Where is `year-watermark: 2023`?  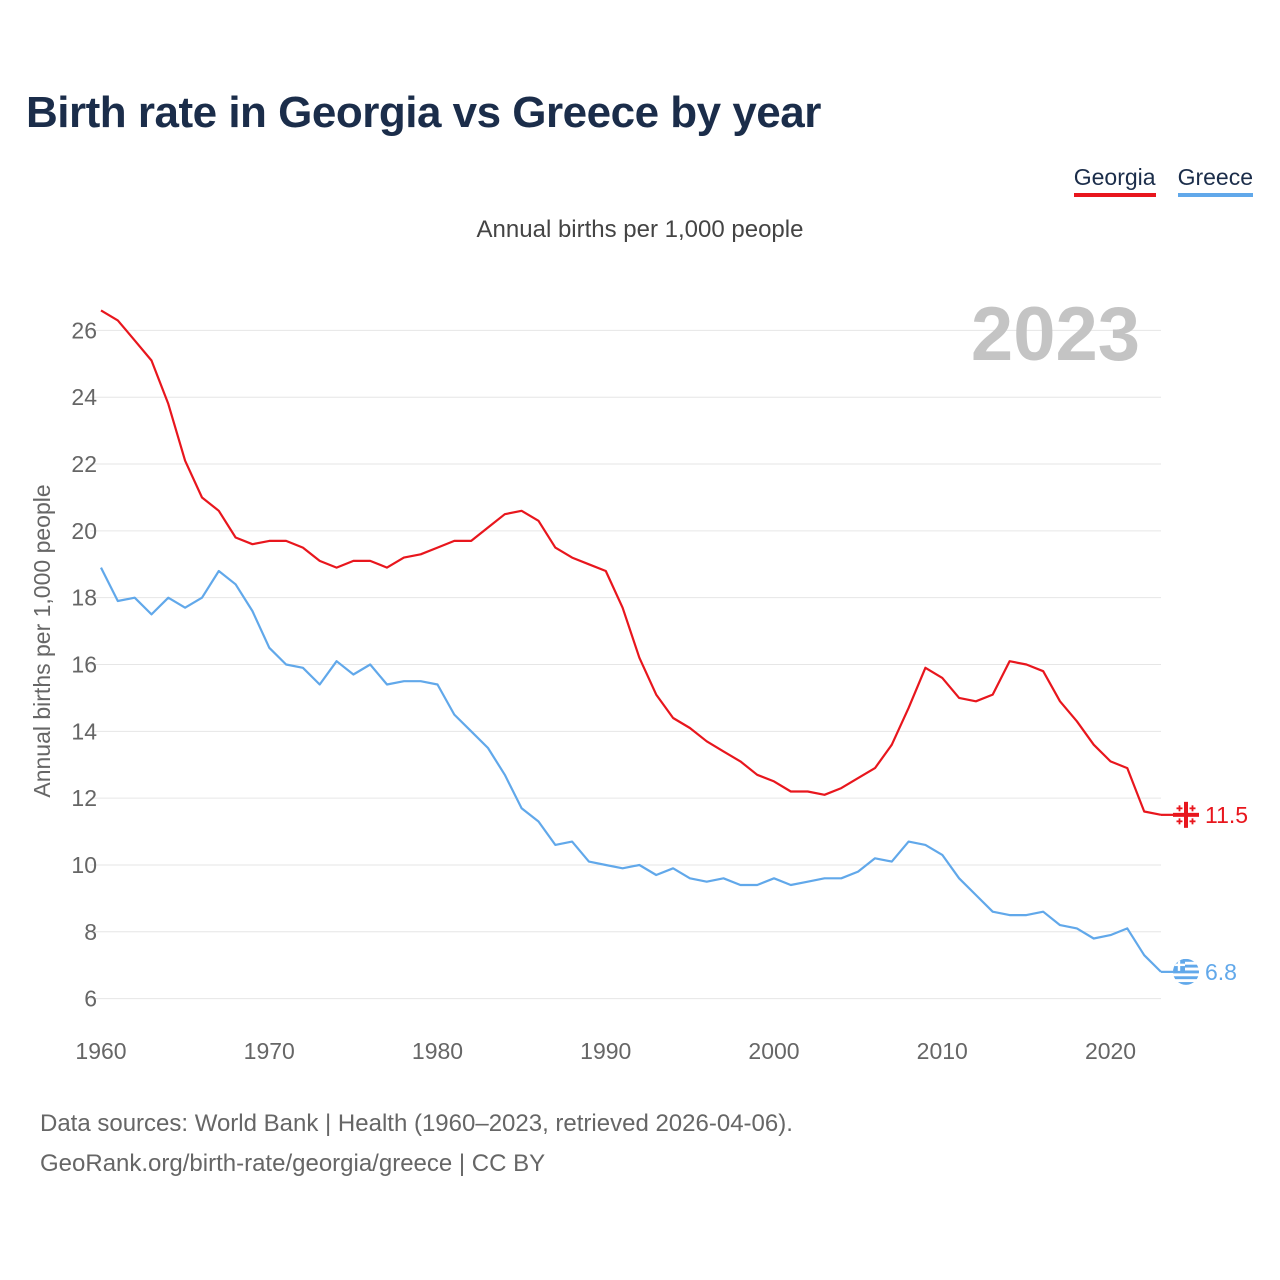 year-watermark: 2023 is located at coordinates (1055, 334).